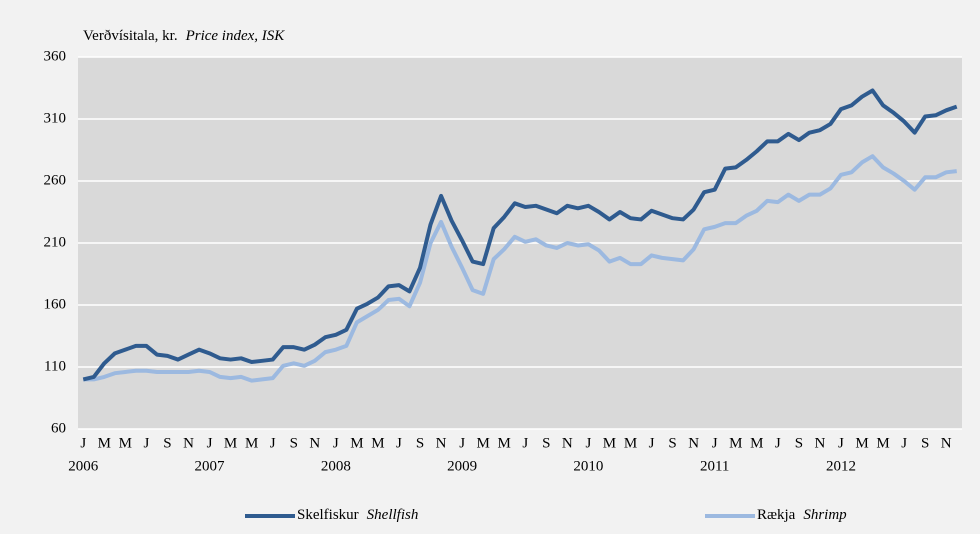 The image size is (980, 534). I want to click on title: Verðvísitala, kr., so click(130, 36).